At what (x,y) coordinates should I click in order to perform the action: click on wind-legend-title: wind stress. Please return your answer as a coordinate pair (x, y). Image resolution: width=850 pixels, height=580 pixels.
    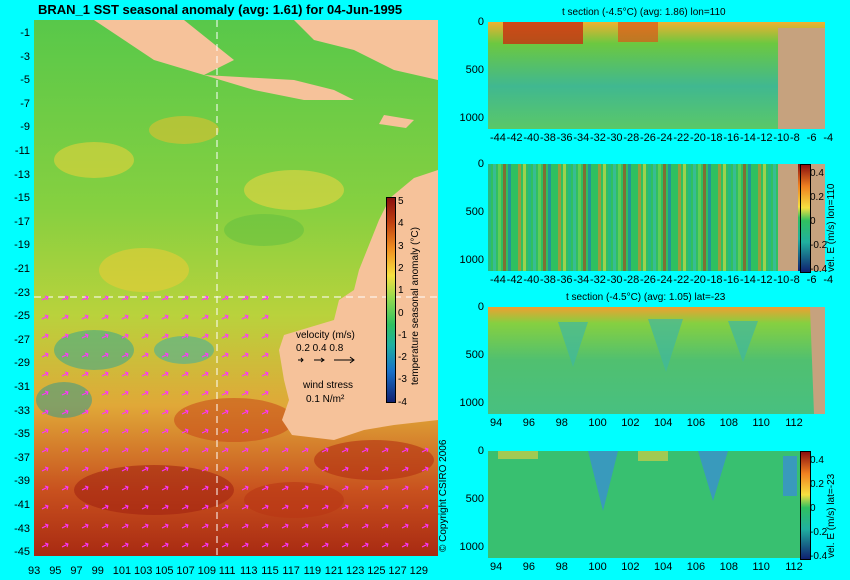
    Looking at the image, I should click on (328, 385).